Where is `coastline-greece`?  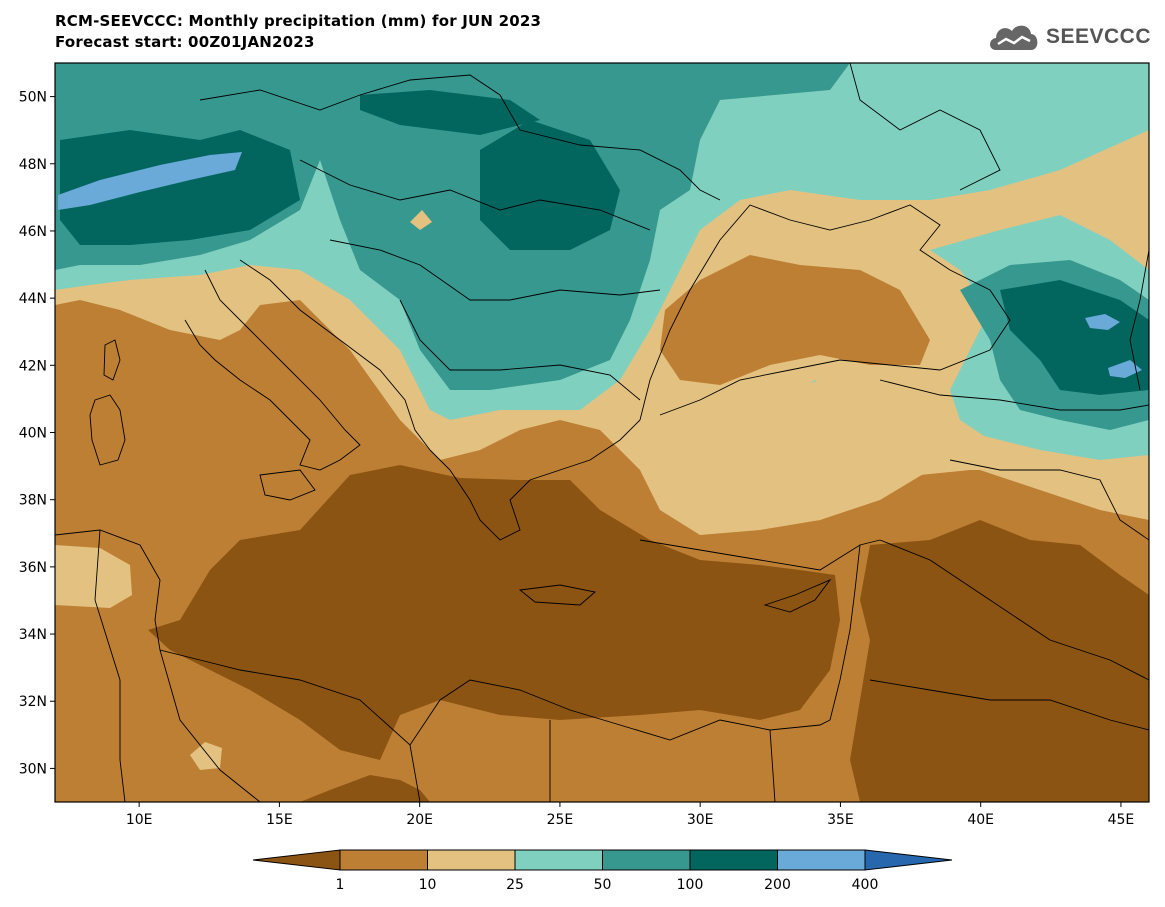
coastline-greece is located at coordinates (535, 480).